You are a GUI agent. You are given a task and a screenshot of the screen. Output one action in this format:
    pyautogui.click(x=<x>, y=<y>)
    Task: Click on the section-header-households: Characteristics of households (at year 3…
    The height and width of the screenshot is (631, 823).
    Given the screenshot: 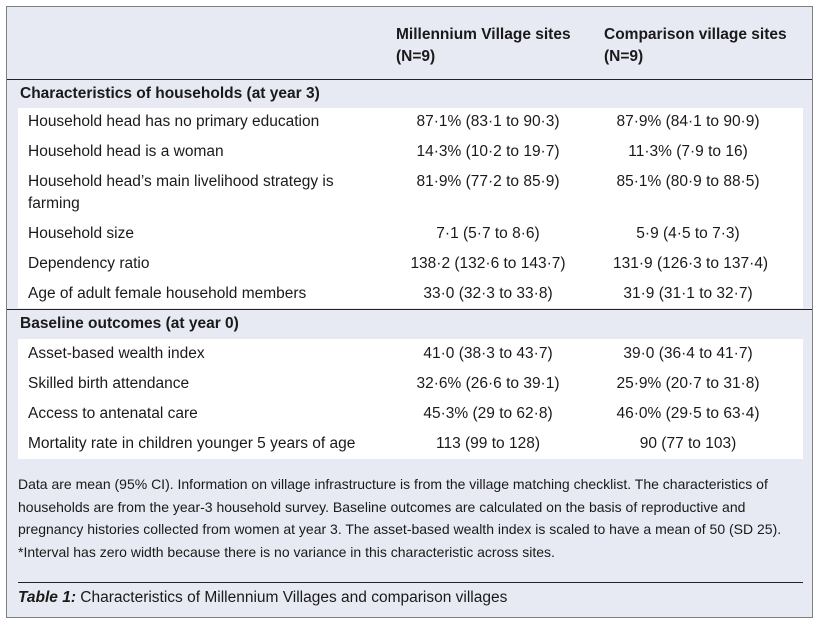 What is the action you would take?
    pyautogui.click(x=409, y=94)
    